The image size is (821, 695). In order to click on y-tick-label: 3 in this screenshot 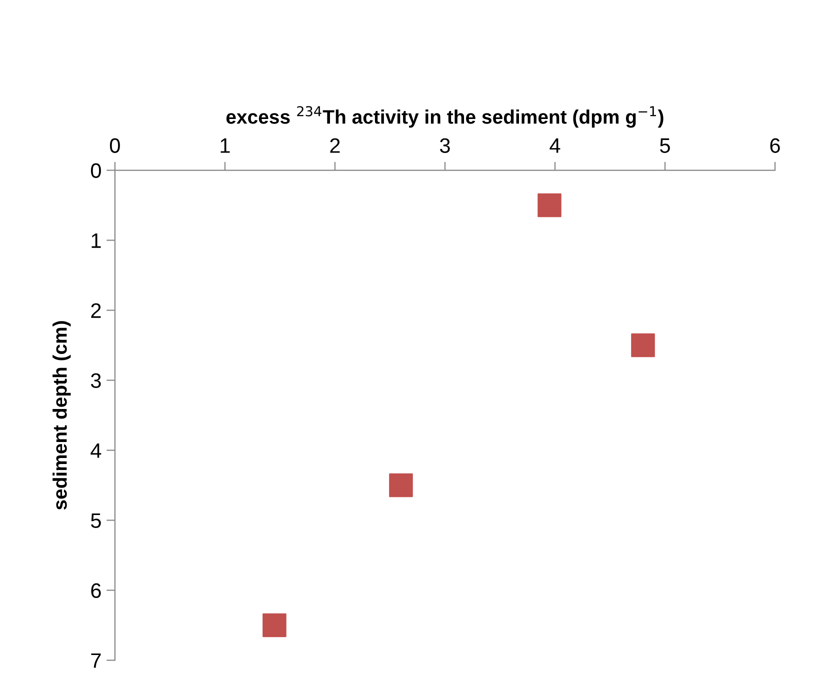, I will do `click(95, 380)`.